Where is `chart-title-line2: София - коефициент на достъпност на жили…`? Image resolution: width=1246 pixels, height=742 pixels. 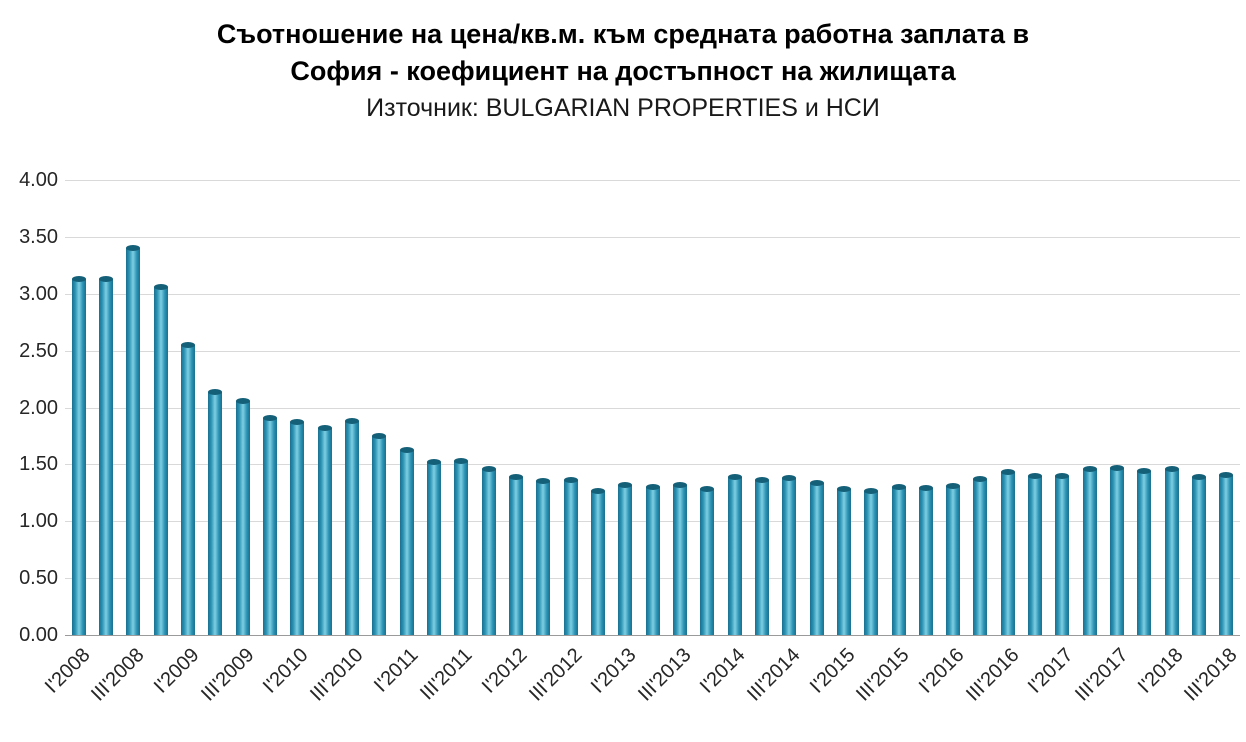 chart-title-line2: София - коефициент на достъпност на жили… is located at coordinates (623, 71).